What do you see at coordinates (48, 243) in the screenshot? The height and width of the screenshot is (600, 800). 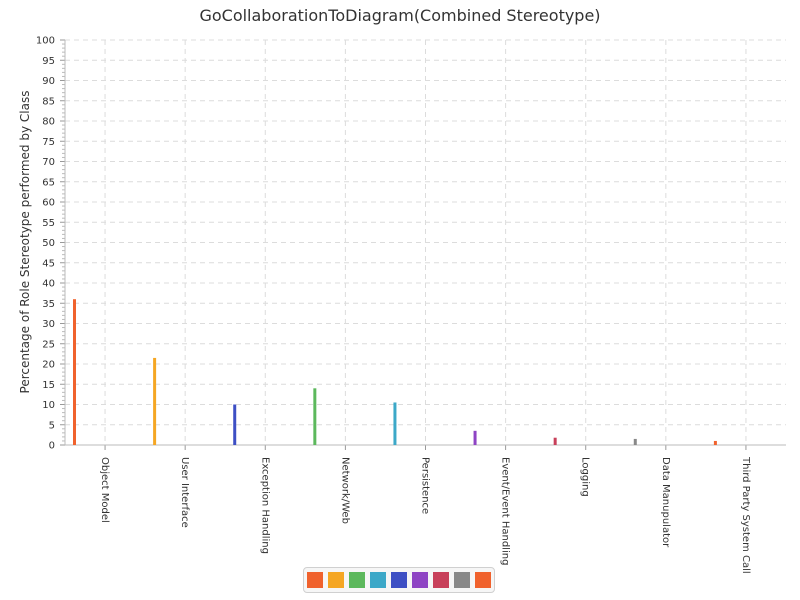 I see `y-tick-label: 50` at bounding box center [48, 243].